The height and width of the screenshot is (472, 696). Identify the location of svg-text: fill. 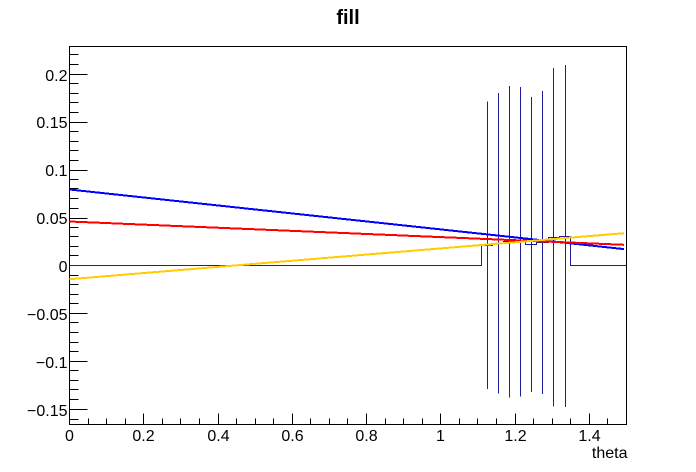
(347, 18).